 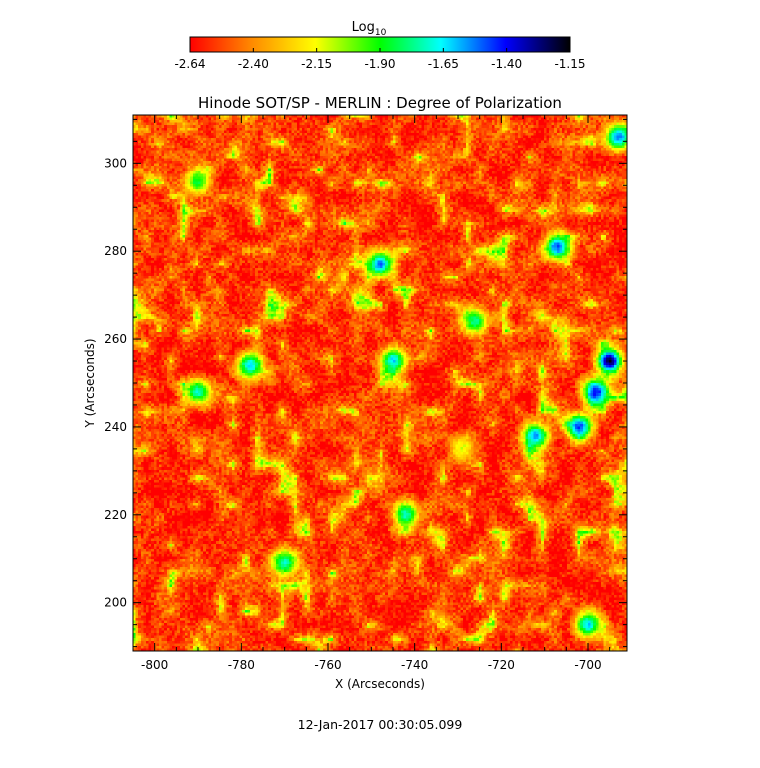 I want to click on x-tick-label: -780, so click(x=241, y=665).